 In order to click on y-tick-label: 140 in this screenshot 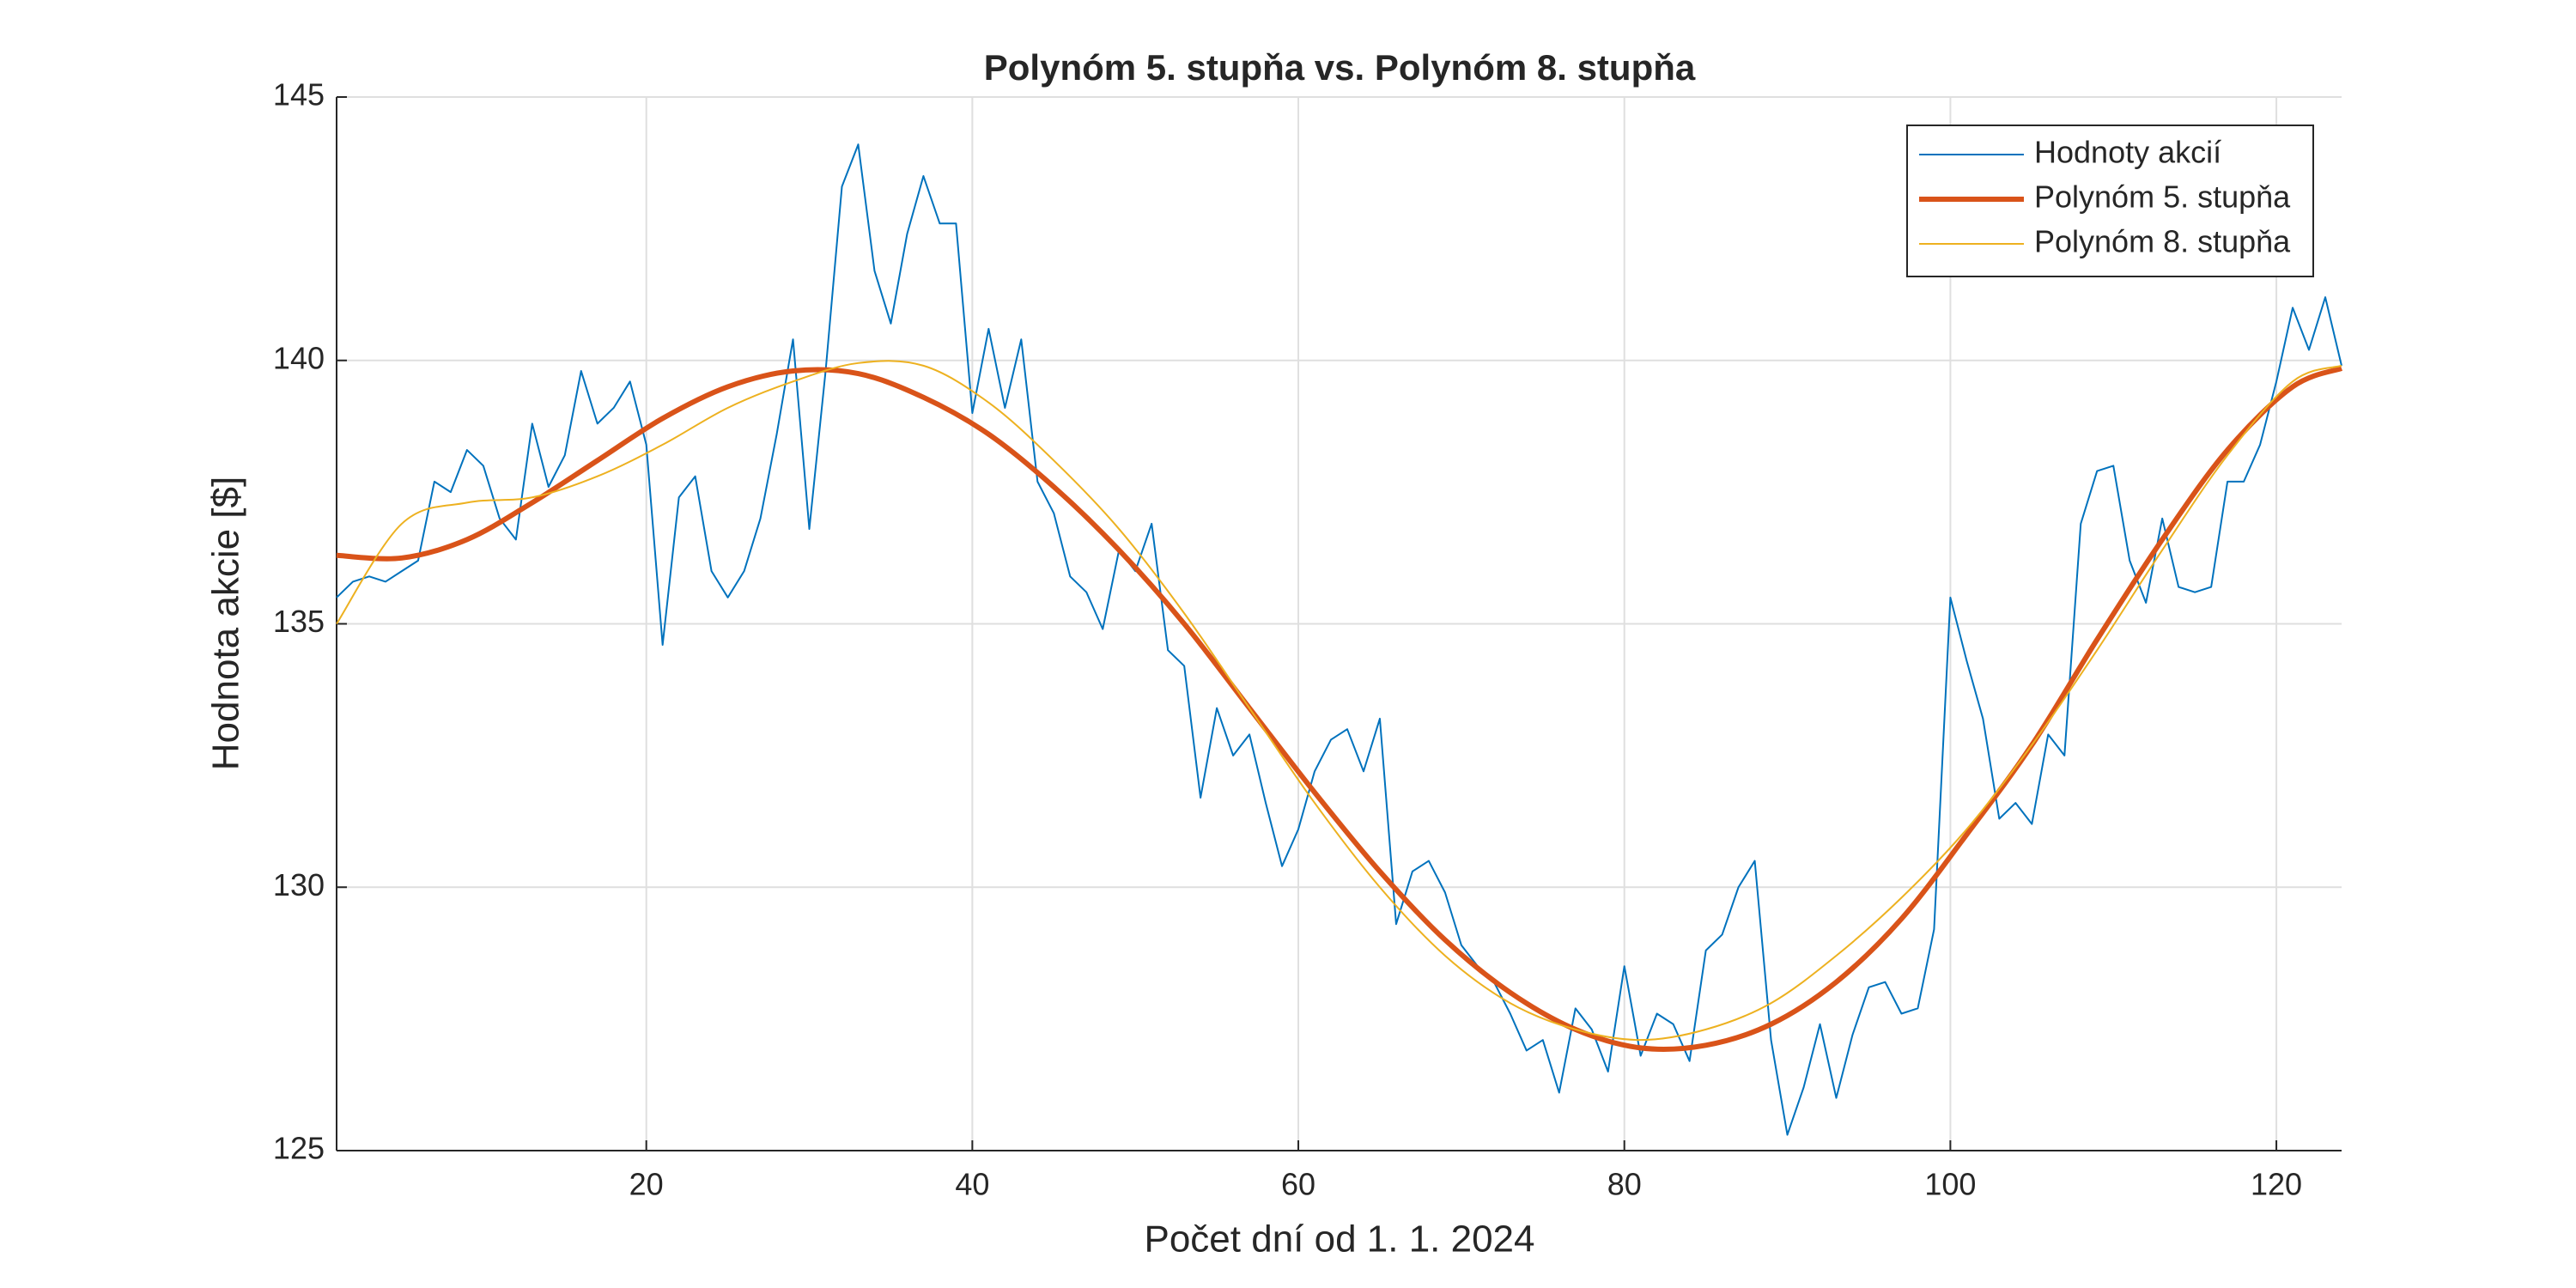, I will do `click(299, 357)`.